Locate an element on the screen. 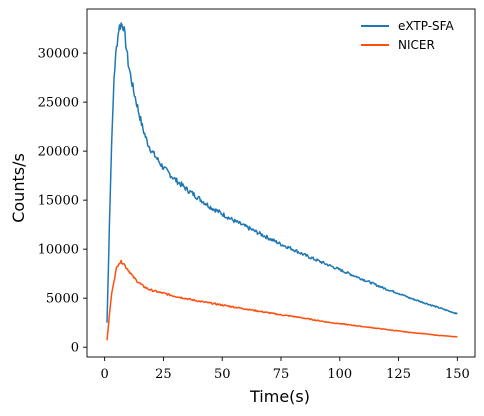 This screenshot has width=484, height=416. x-tick-label: 100 is located at coordinates (339, 374).